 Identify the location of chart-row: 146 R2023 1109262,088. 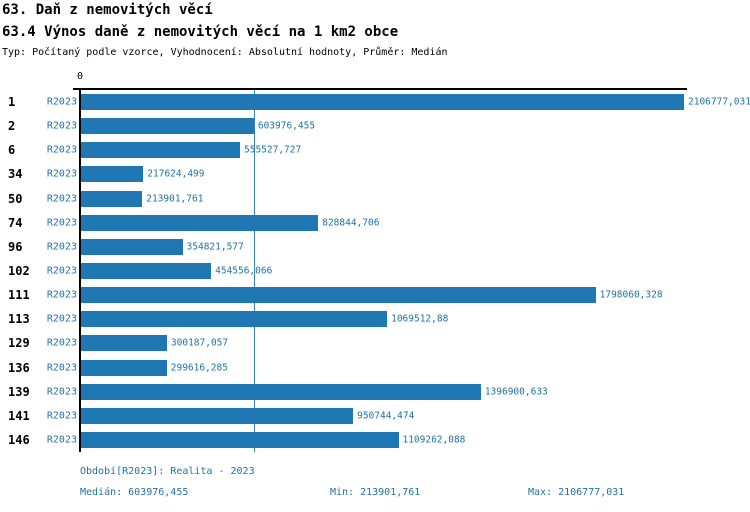
(375, 440).